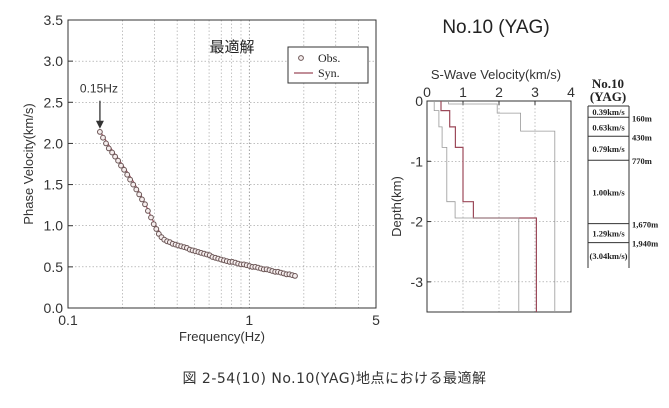 The width and height of the screenshot is (669, 408). I want to click on velocity-profile-x-ticks: 0 1 2 3 4, so click(499, 94).